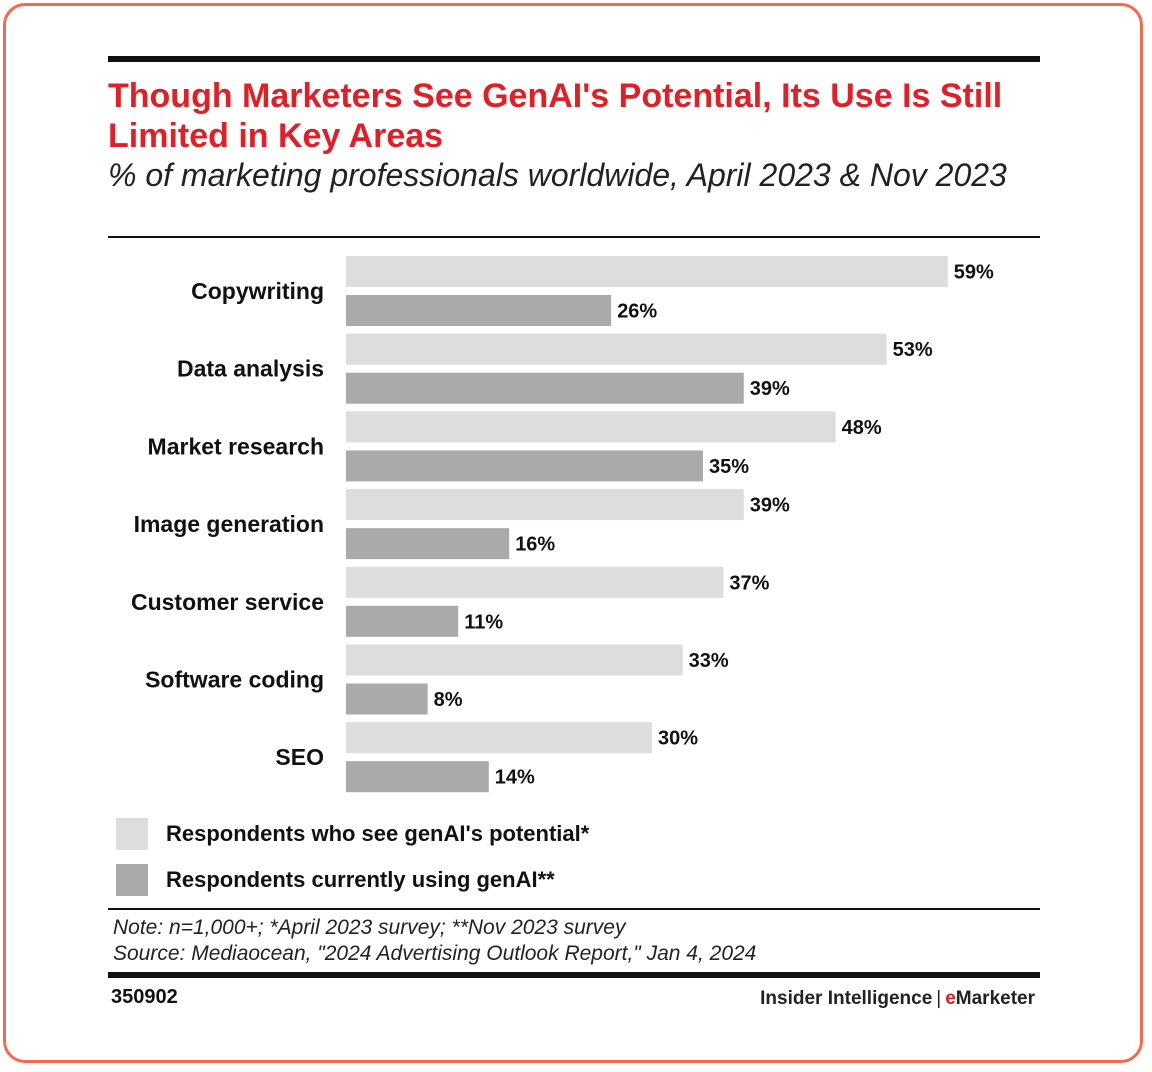 Image resolution: width=1152 pixels, height=1072 pixels. I want to click on chart-id: 350902, so click(144, 997).